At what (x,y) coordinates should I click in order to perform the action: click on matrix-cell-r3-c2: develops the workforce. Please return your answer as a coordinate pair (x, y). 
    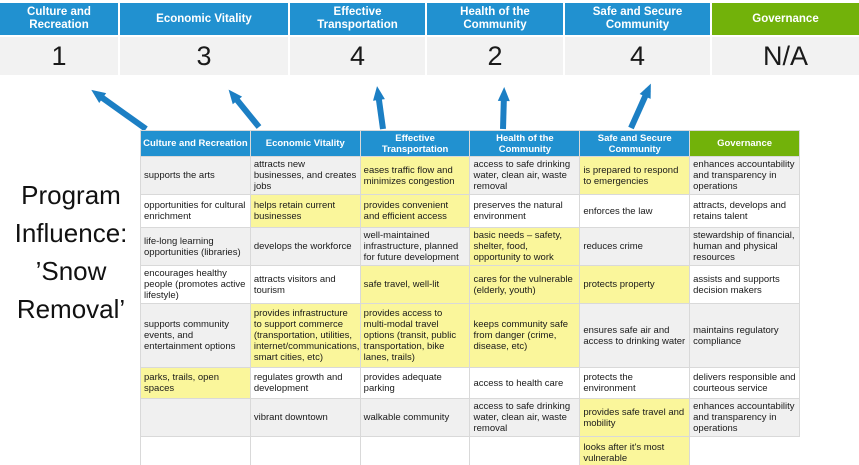
    Looking at the image, I should click on (305, 246).